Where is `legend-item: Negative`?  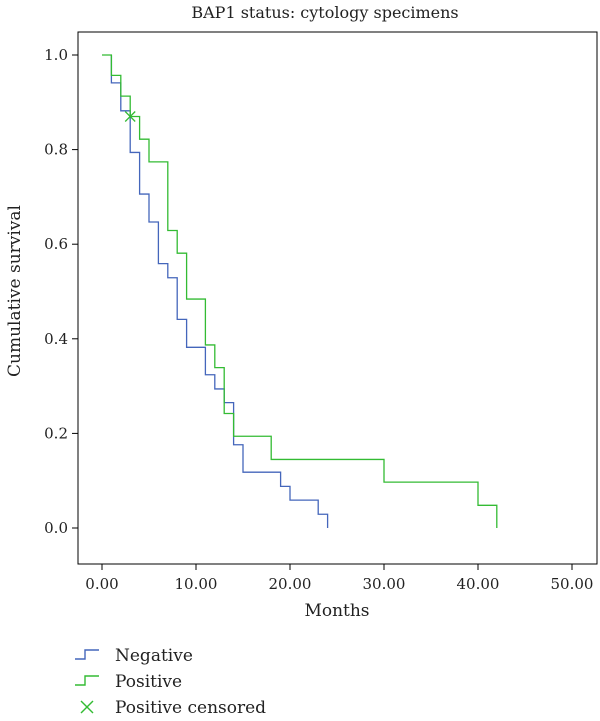
legend-item: Negative is located at coordinates (134, 656).